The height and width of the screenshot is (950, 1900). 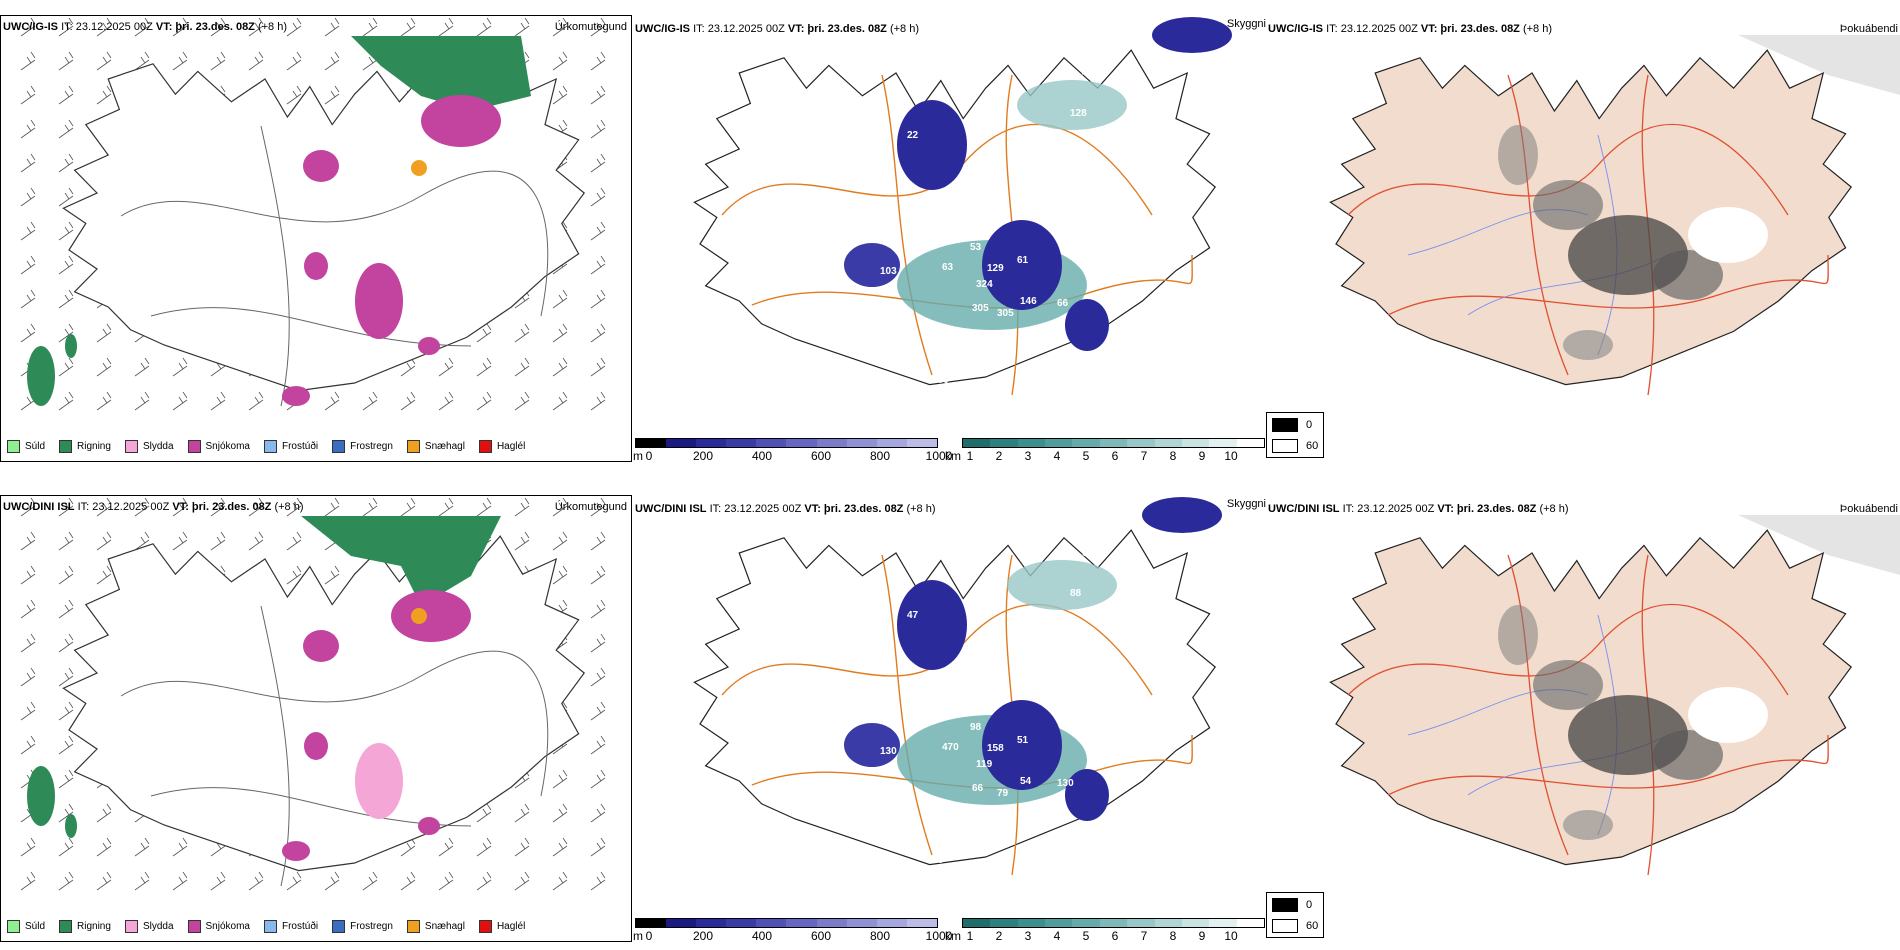 What do you see at coordinates (984, 284) in the screenshot?
I see `visibility-value-label: 324` at bounding box center [984, 284].